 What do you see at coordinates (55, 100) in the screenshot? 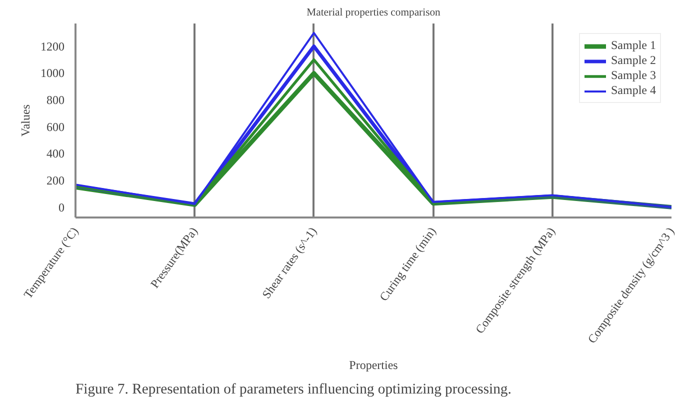
I see `y-tick-label: 800` at bounding box center [55, 100].